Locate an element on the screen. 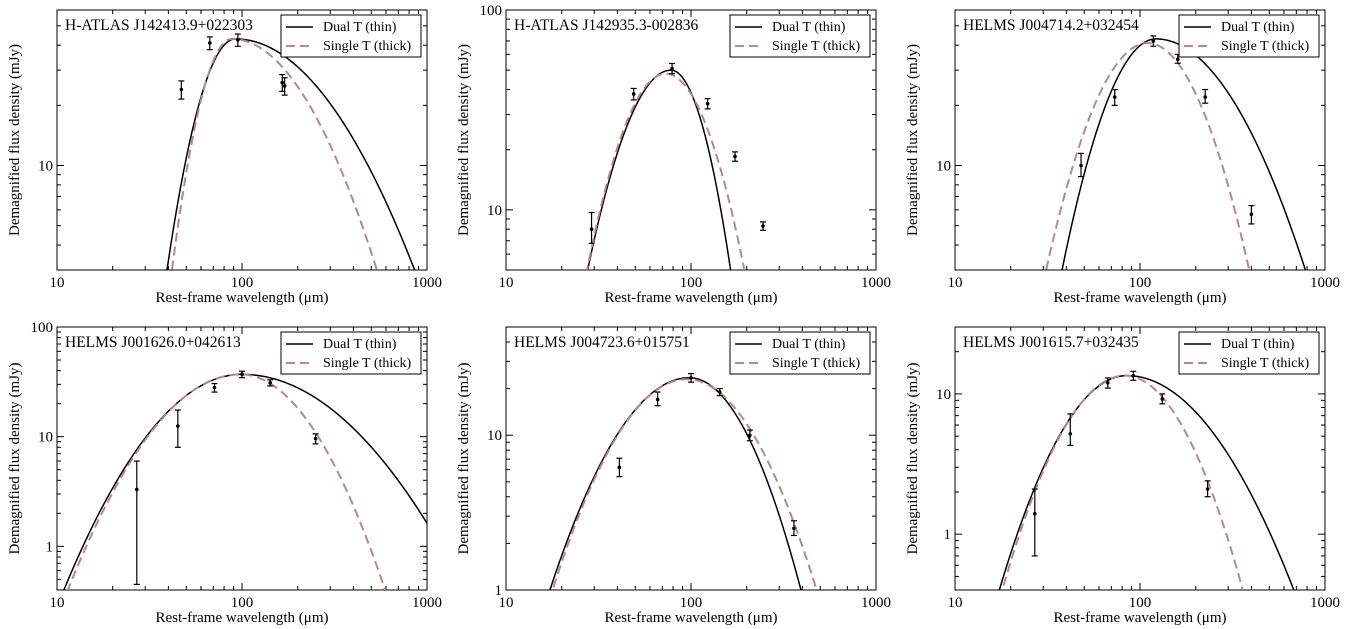 The image size is (1360, 629). source-name: HELMS J001626.0+042613 is located at coordinates (153, 342).